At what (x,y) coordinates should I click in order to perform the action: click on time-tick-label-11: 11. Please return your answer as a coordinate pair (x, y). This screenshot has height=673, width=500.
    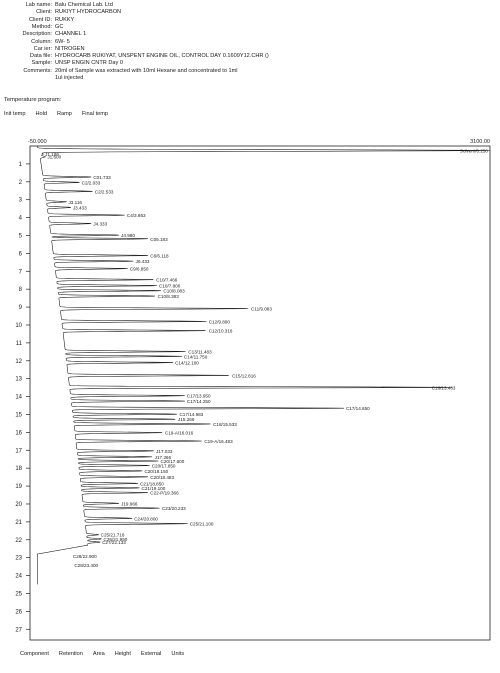
    Looking at the image, I should click on (19, 344).